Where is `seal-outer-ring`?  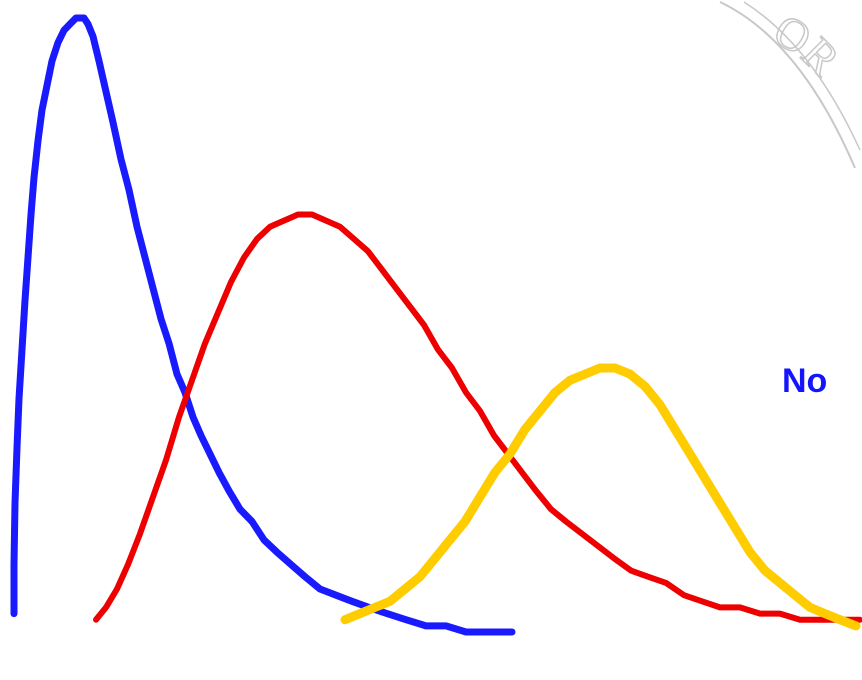
seal-outer-ring is located at coordinates (787, 85).